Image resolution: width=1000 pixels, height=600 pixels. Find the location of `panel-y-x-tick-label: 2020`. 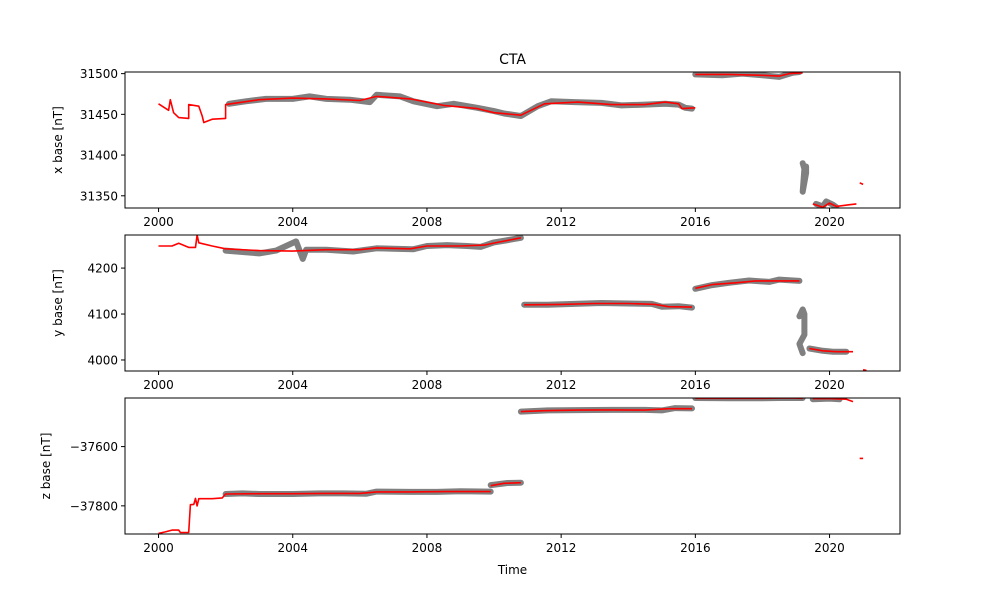

panel-y-x-tick-label: 2020 is located at coordinates (829, 385).